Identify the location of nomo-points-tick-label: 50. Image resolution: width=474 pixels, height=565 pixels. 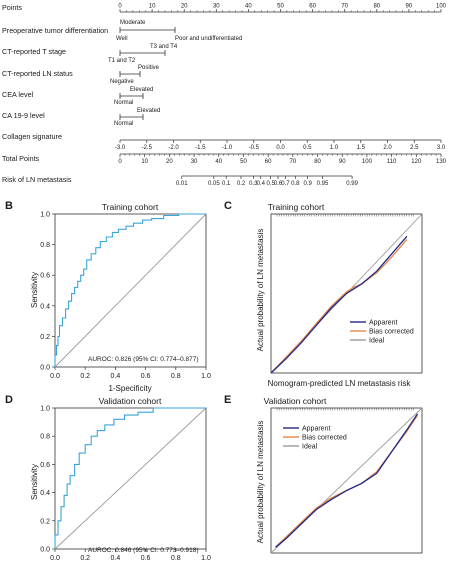
(280, 7).